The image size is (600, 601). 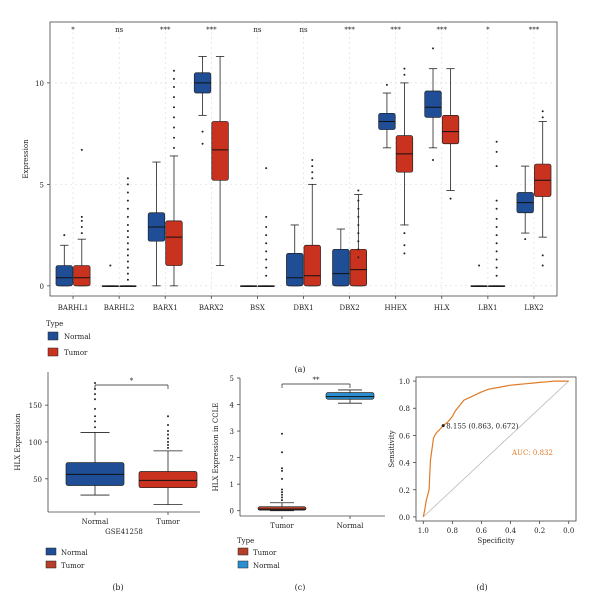 What do you see at coordinates (53, 352) in the screenshot?
I see `panel-a-legend-swatch` at bounding box center [53, 352].